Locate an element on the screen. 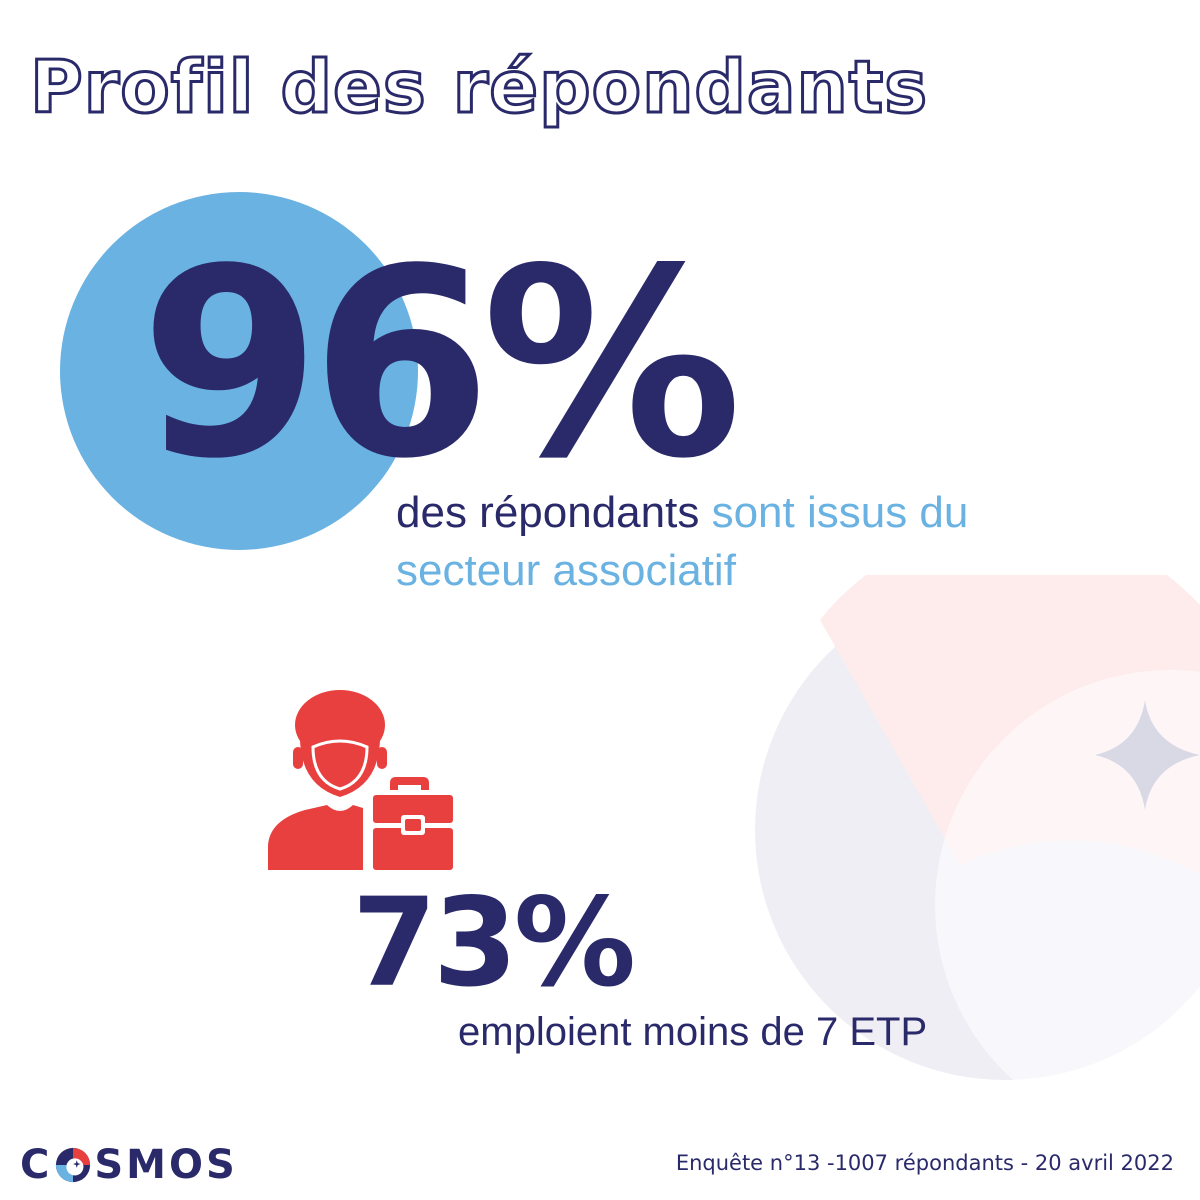 The width and height of the screenshot is (1200, 1200). stat-employees-value: 73% is located at coordinates (494, 943).